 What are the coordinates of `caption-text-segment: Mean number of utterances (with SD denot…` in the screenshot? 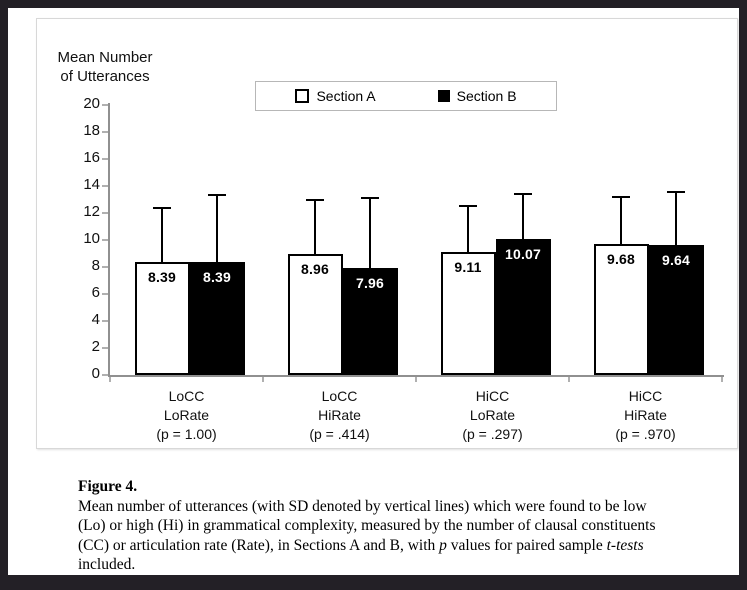 It's located at (362, 506).